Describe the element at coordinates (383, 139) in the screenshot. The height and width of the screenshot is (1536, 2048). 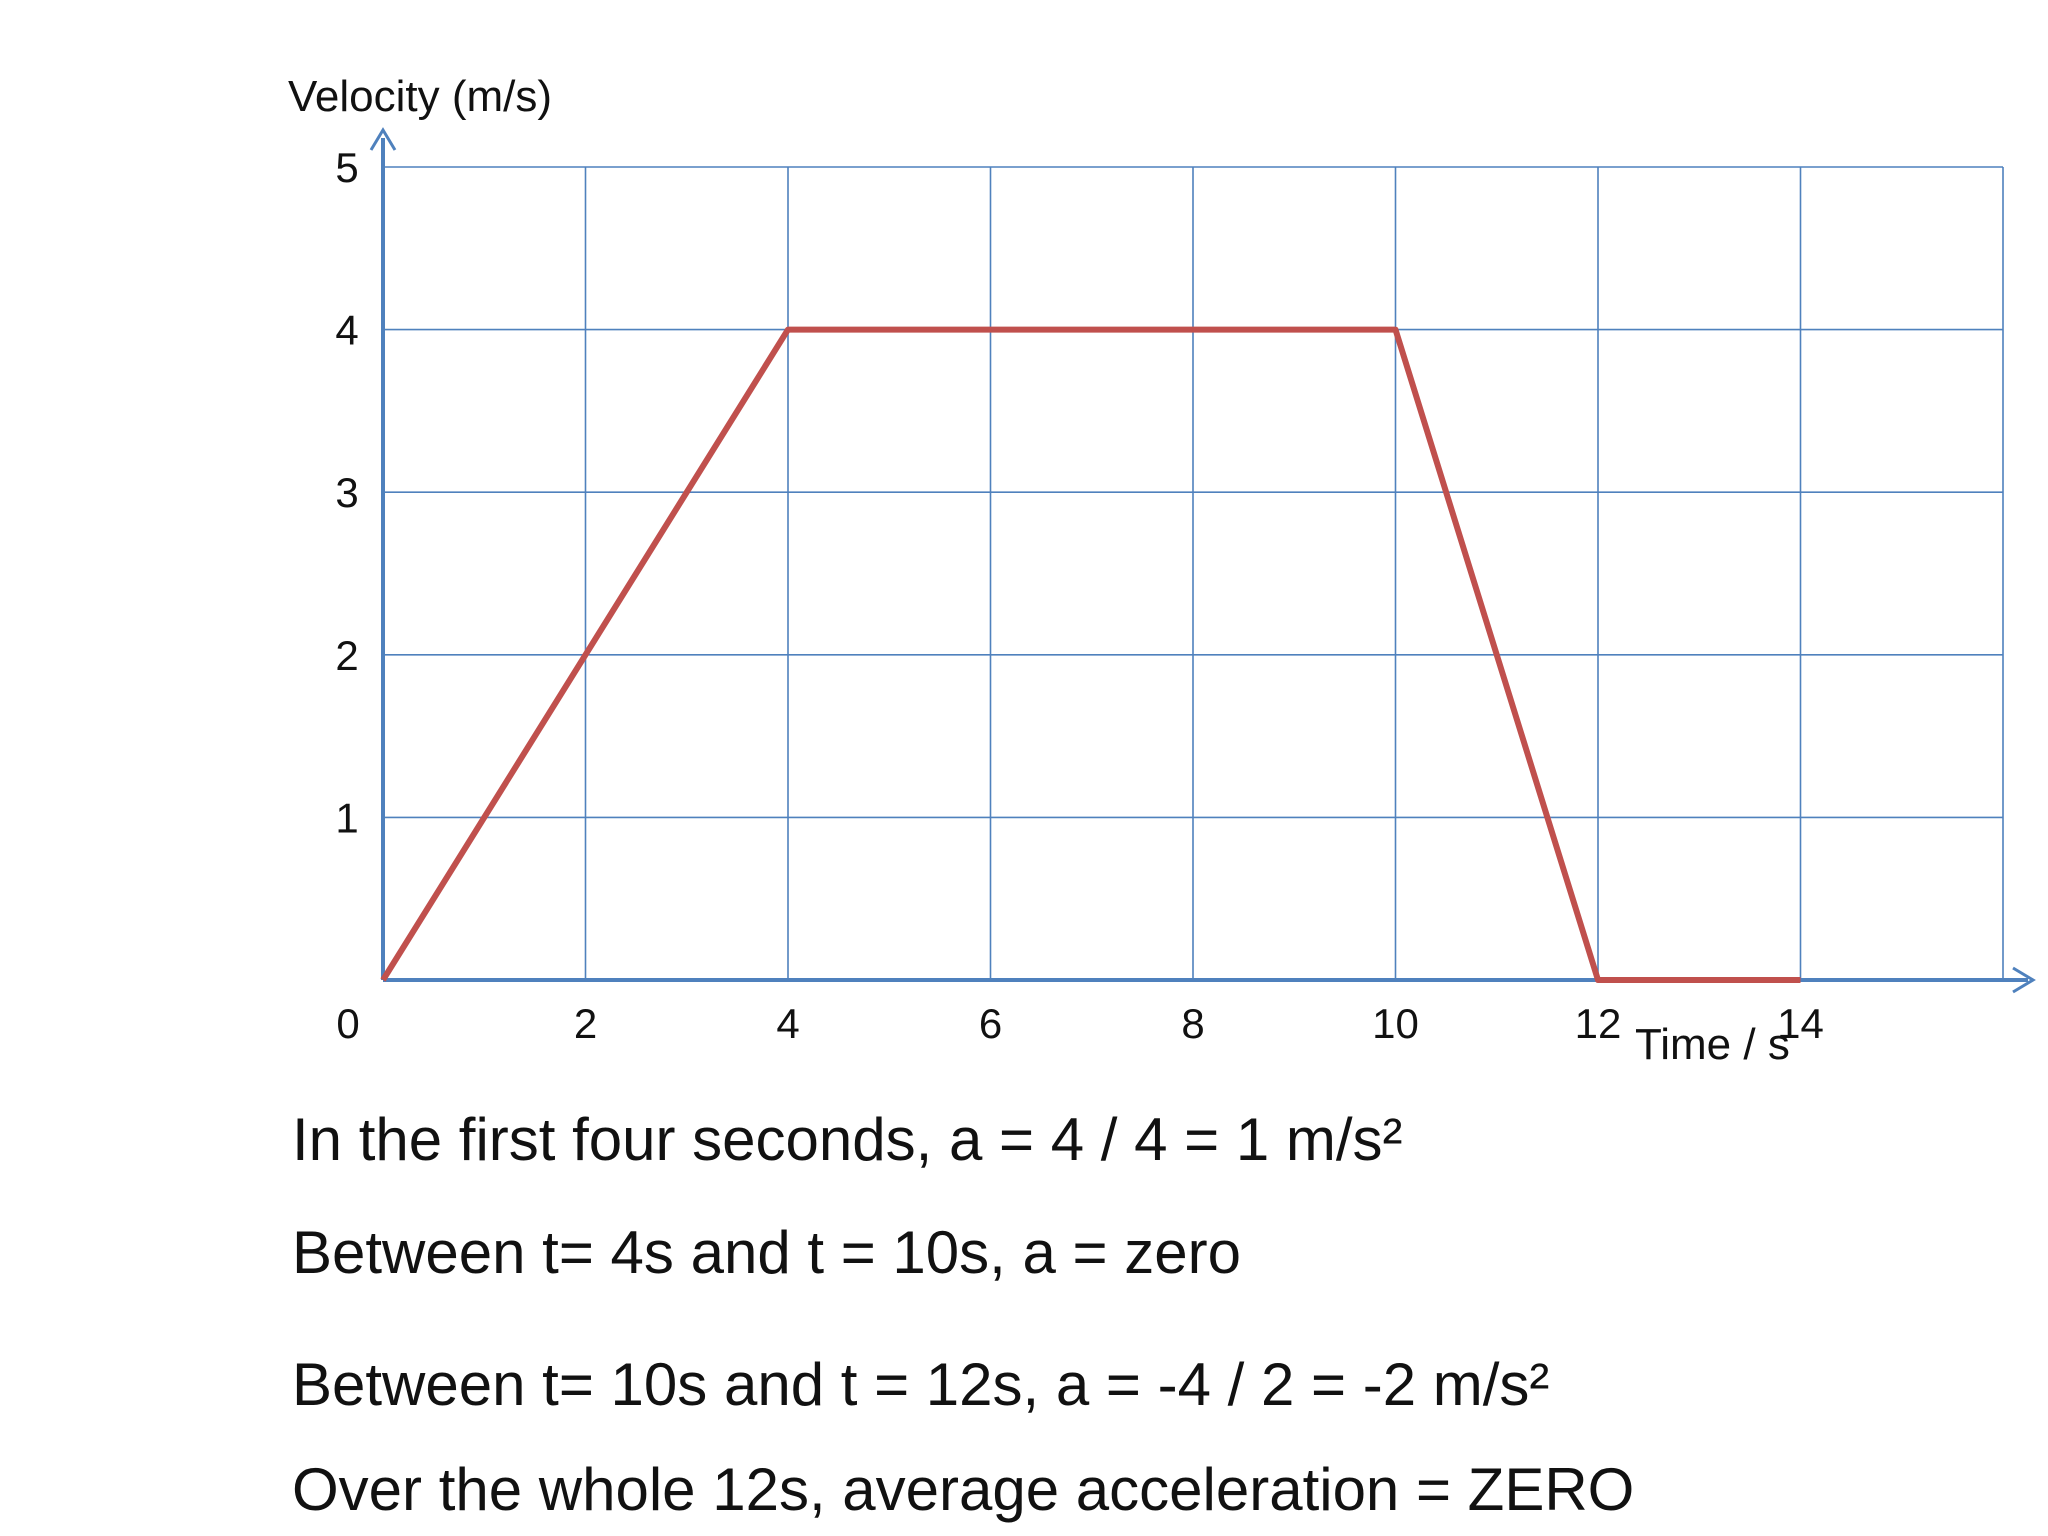
I see `y-axis-arrow` at that location.